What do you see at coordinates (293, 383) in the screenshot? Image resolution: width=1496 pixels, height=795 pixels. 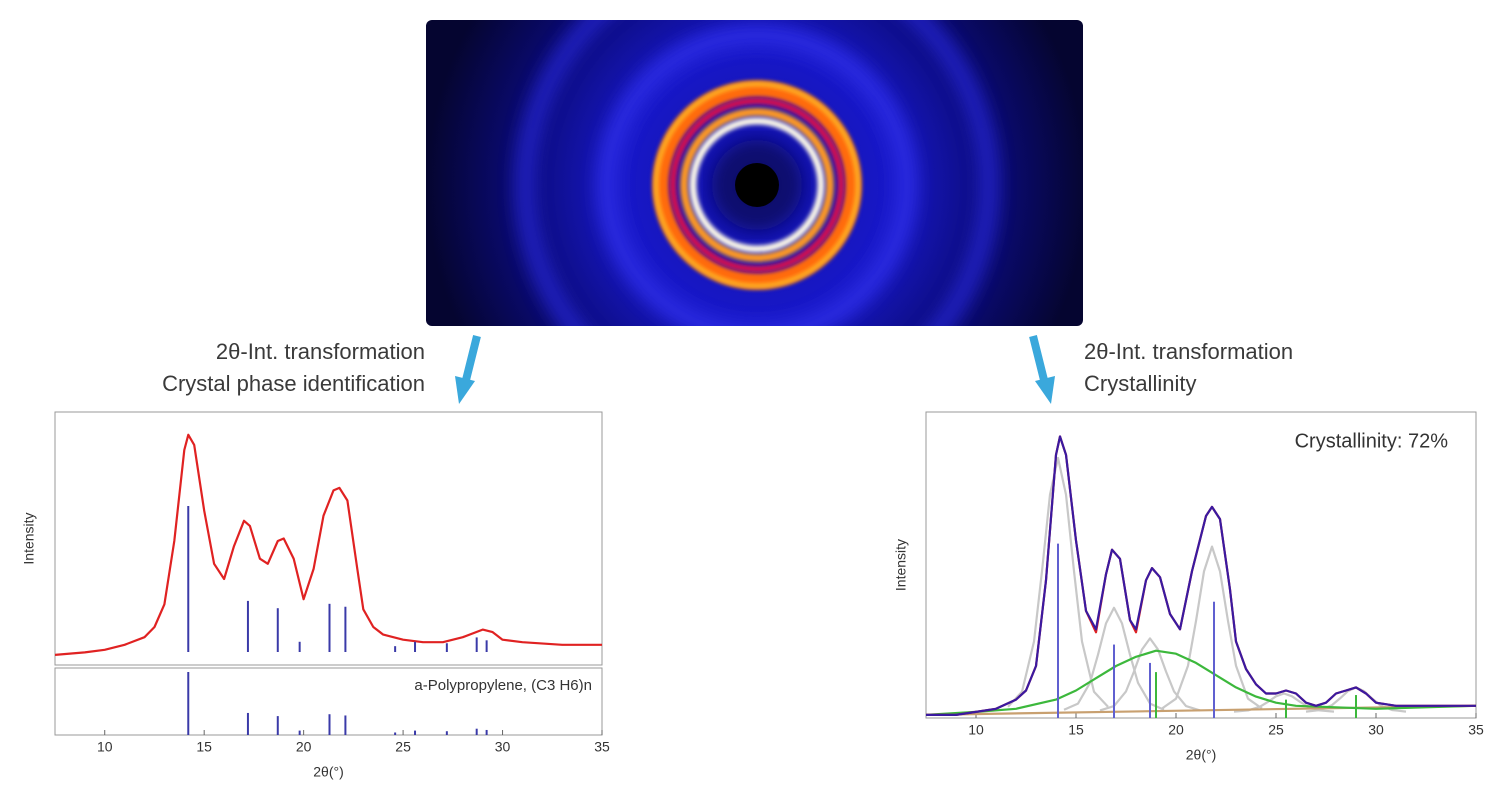 I see `step-label: Crystal phase identification` at bounding box center [293, 383].